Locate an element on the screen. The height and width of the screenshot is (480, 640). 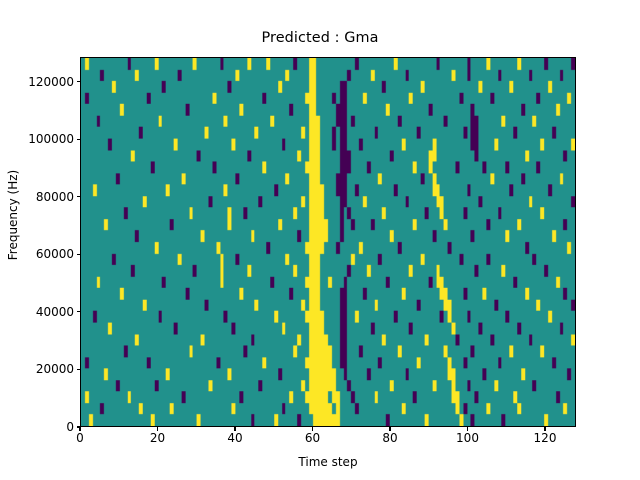
y-tick-label: 80000 is located at coordinates (54, 196).